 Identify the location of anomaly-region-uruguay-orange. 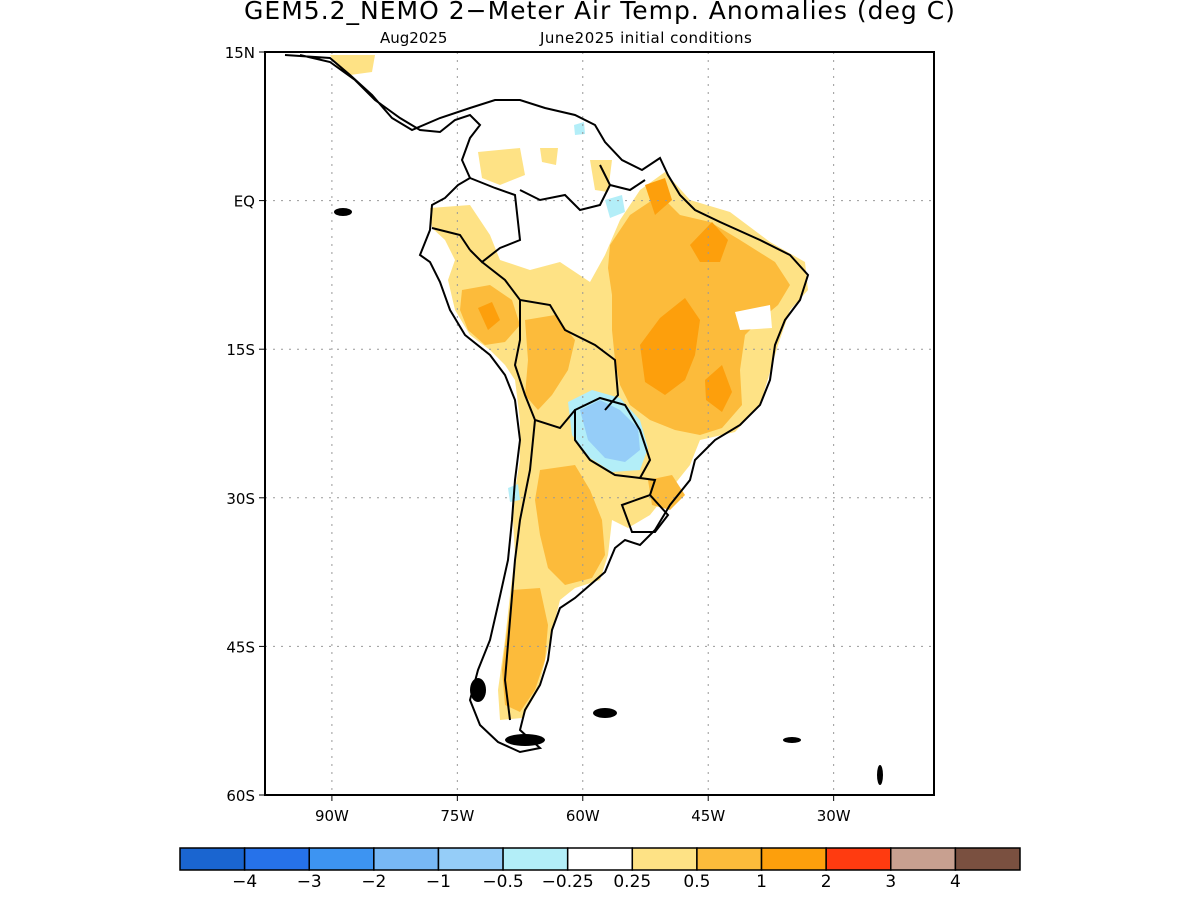
(666, 492).